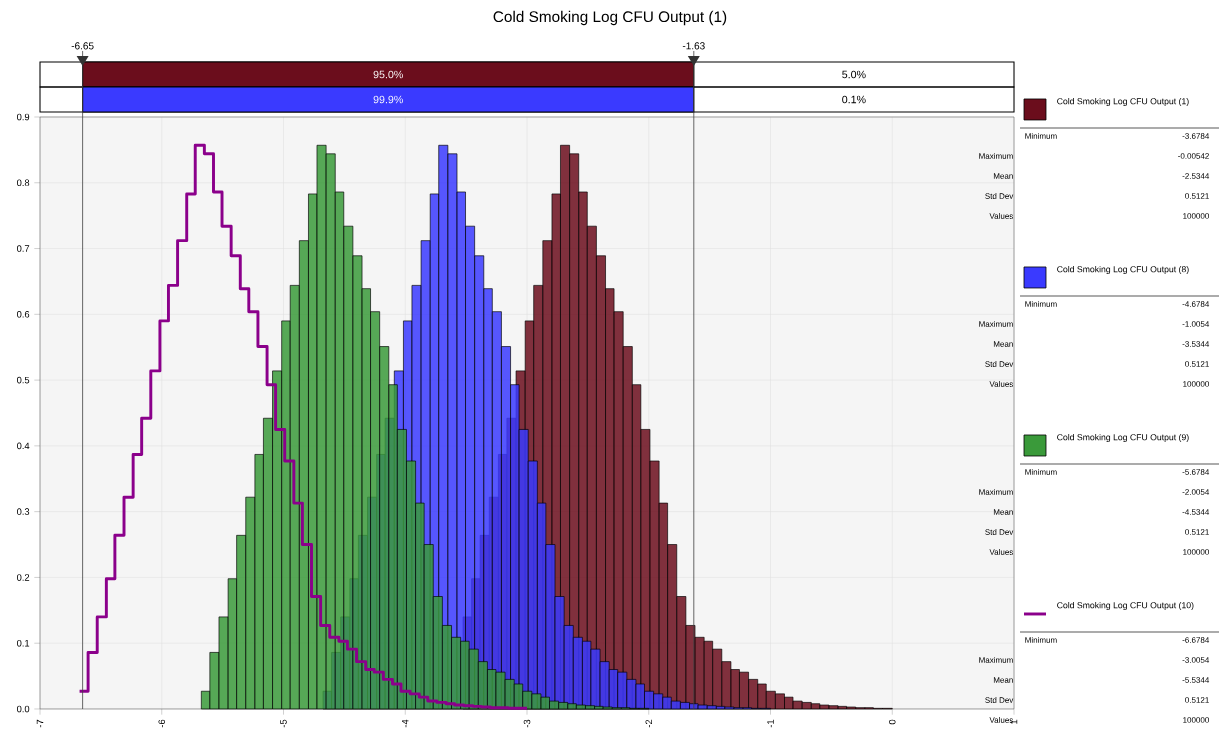 This screenshot has height=737, width=1221. What do you see at coordinates (1196, 512) in the screenshot?
I see `text: -4.5344` at bounding box center [1196, 512].